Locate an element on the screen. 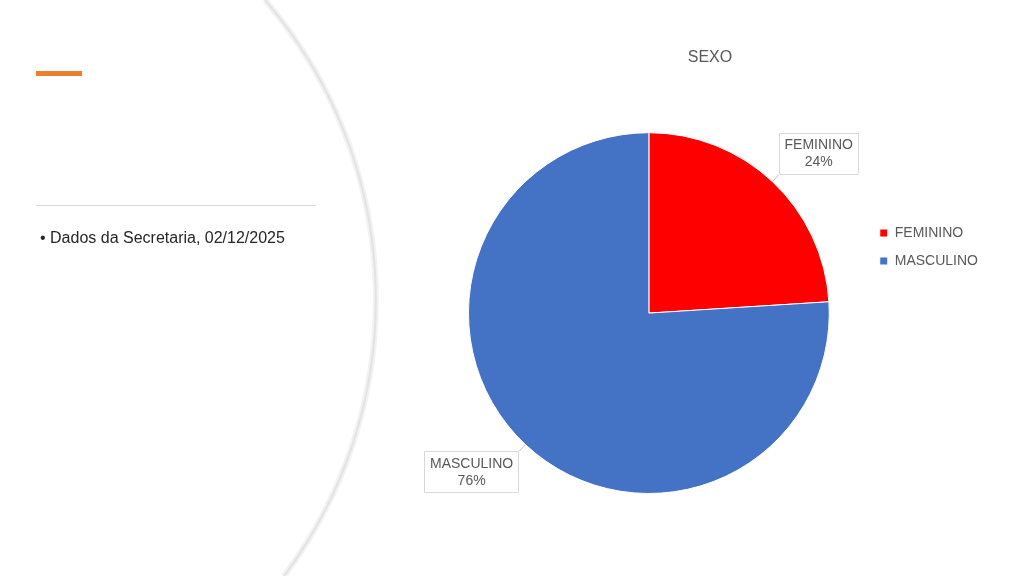  text: • Dados da Secretaria, 02/12/2025 is located at coordinates (162, 238).